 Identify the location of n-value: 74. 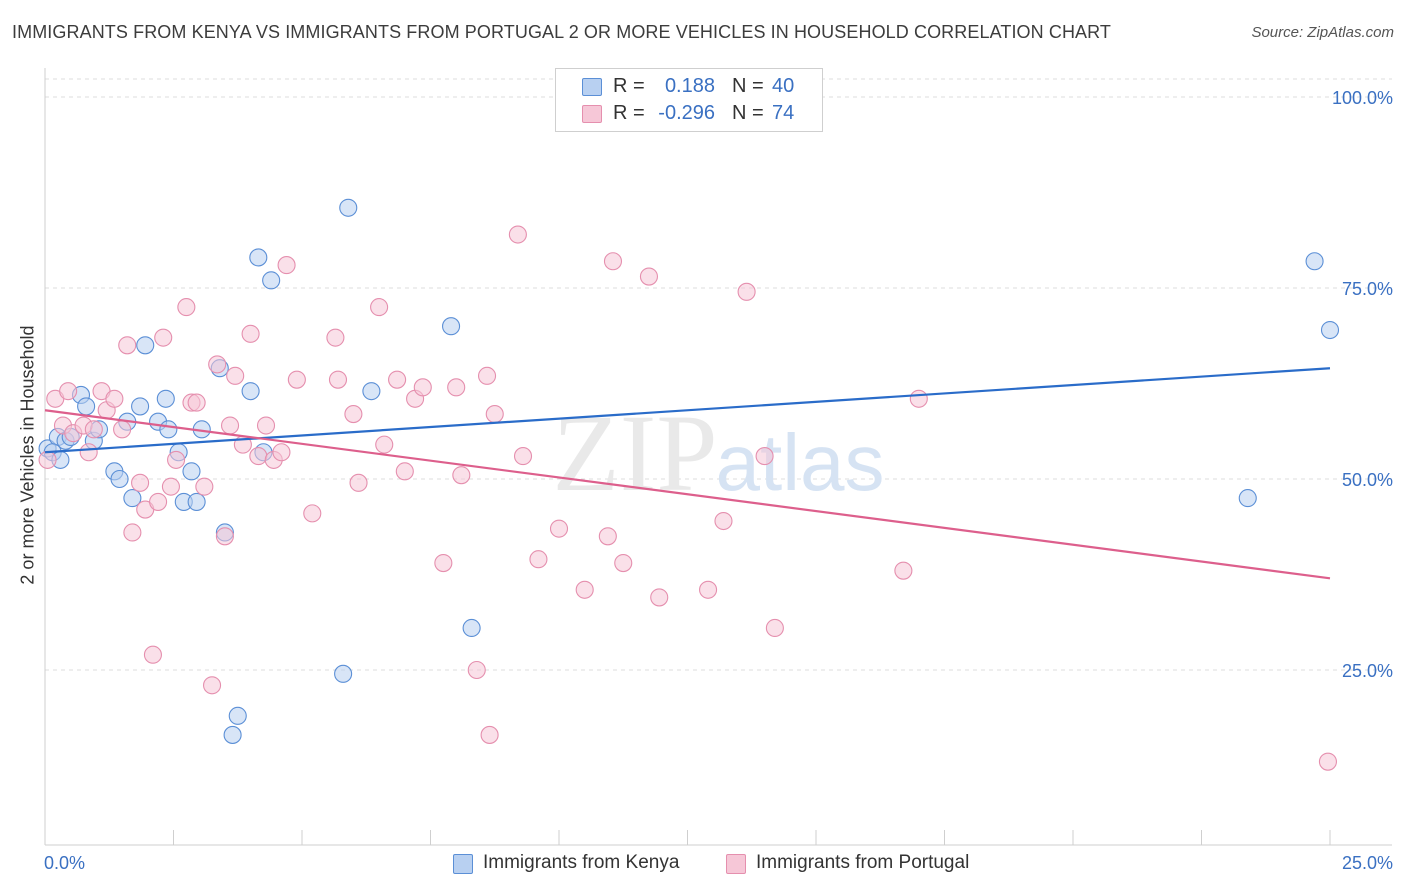
(783, 113).